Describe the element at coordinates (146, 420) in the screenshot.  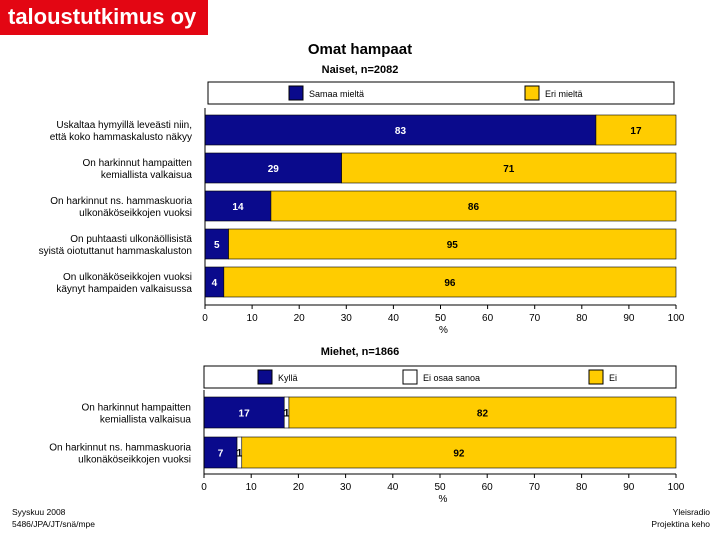
I see `men-category-label: kemiallista valkaisua` at that location.